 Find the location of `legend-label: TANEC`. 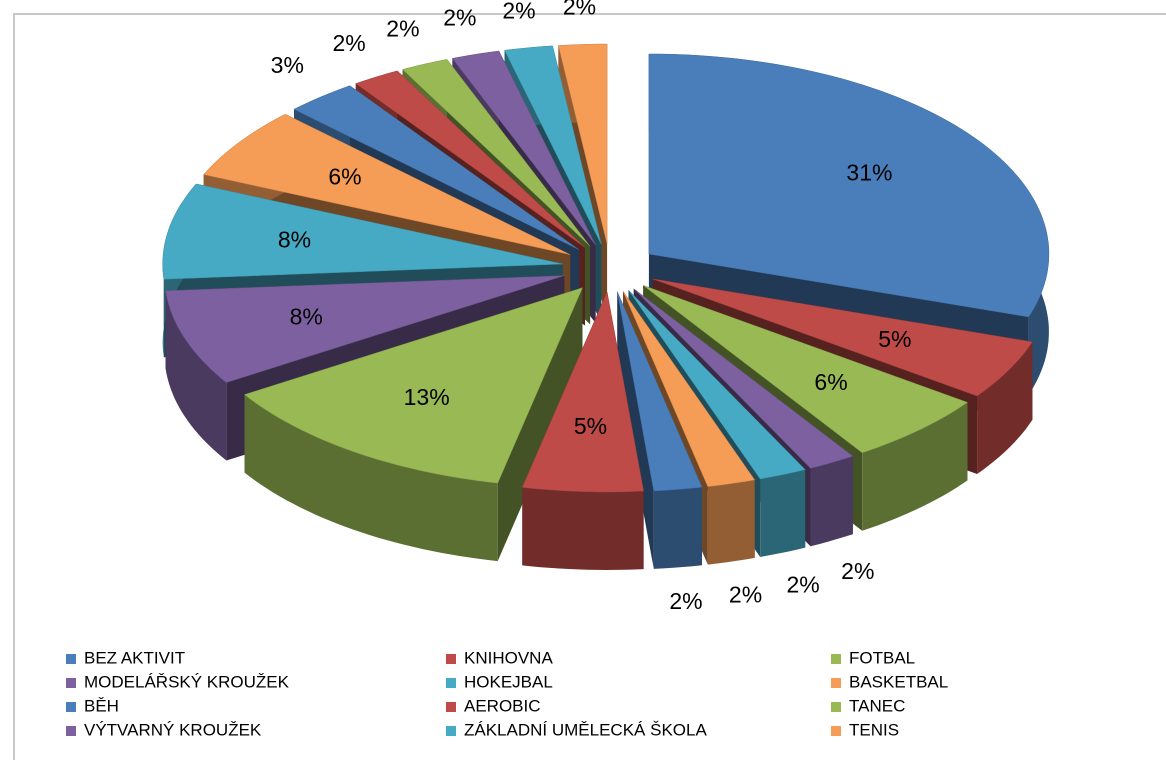

legend-label: TANEC is located at coordinates (877, 705).